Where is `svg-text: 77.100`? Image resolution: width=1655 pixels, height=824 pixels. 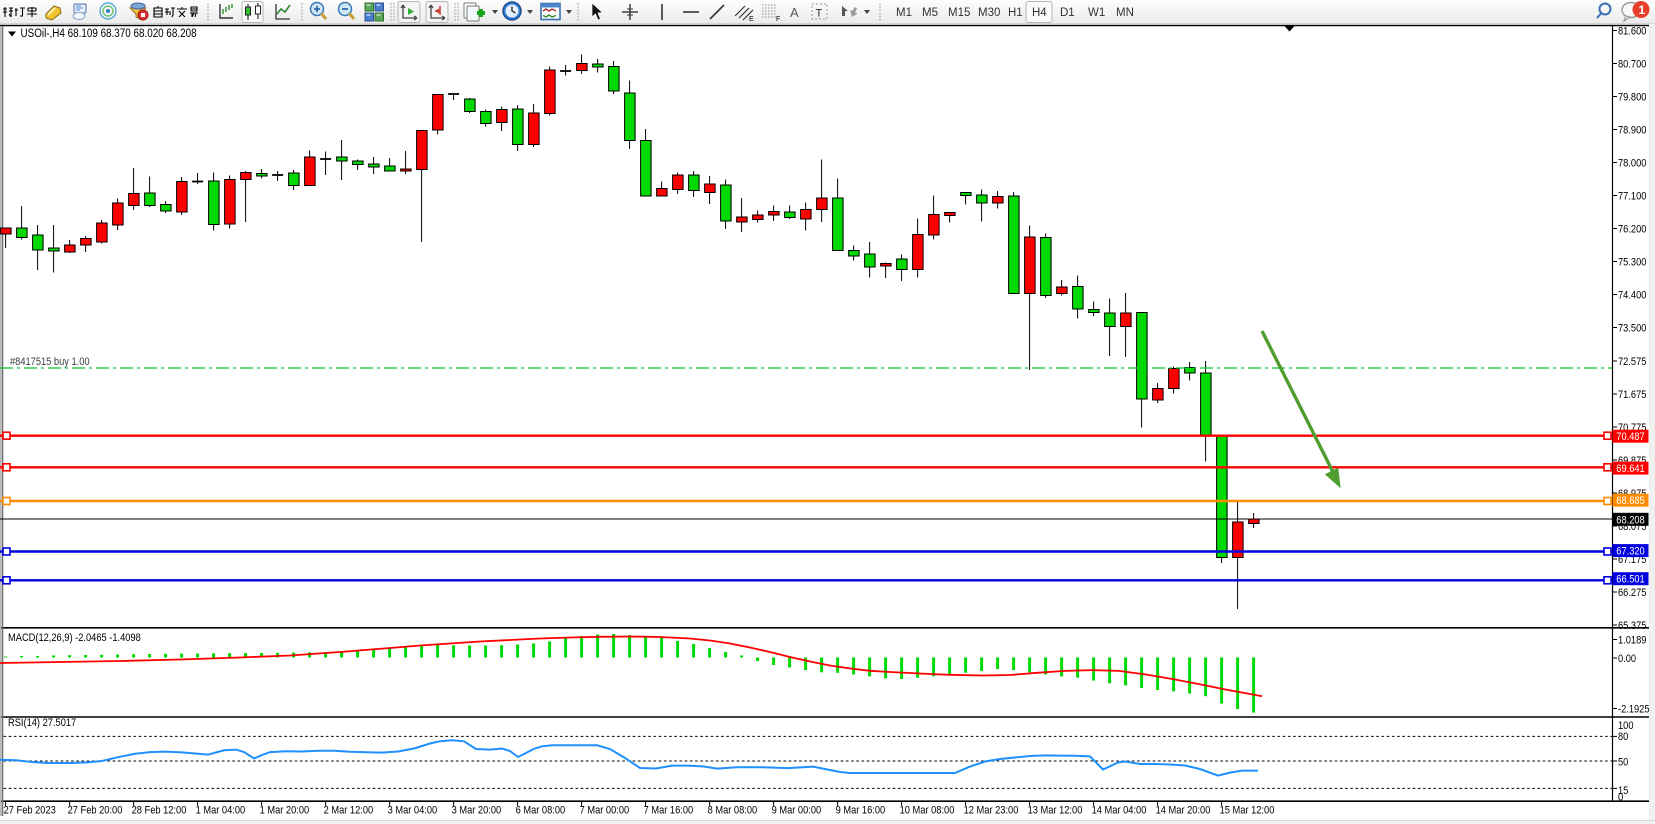
svg-text: 77.100 is located at coordinates (1632, 197).